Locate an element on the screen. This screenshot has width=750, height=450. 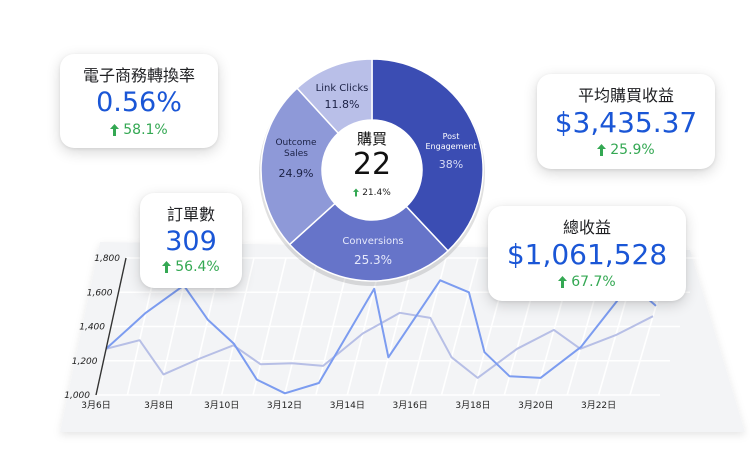
card-change-value: 58.1% is located at coordinates (145, 129).